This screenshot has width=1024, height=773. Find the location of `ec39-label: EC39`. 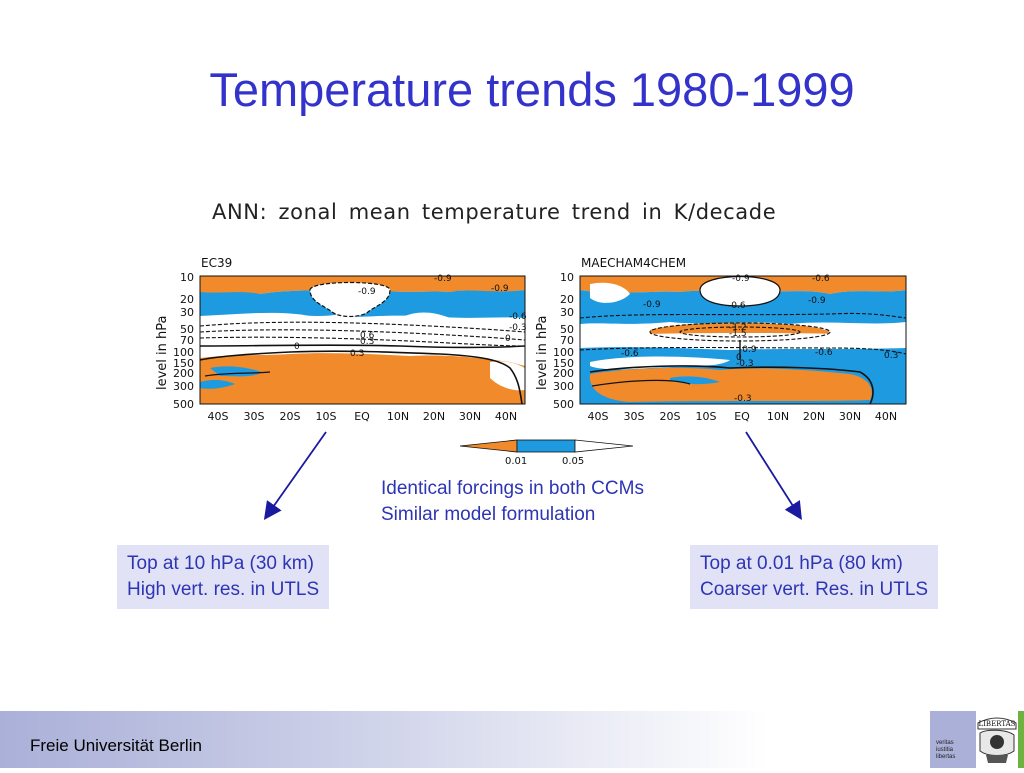

ec39-label: EC39 is located at coordinates (216, 263).